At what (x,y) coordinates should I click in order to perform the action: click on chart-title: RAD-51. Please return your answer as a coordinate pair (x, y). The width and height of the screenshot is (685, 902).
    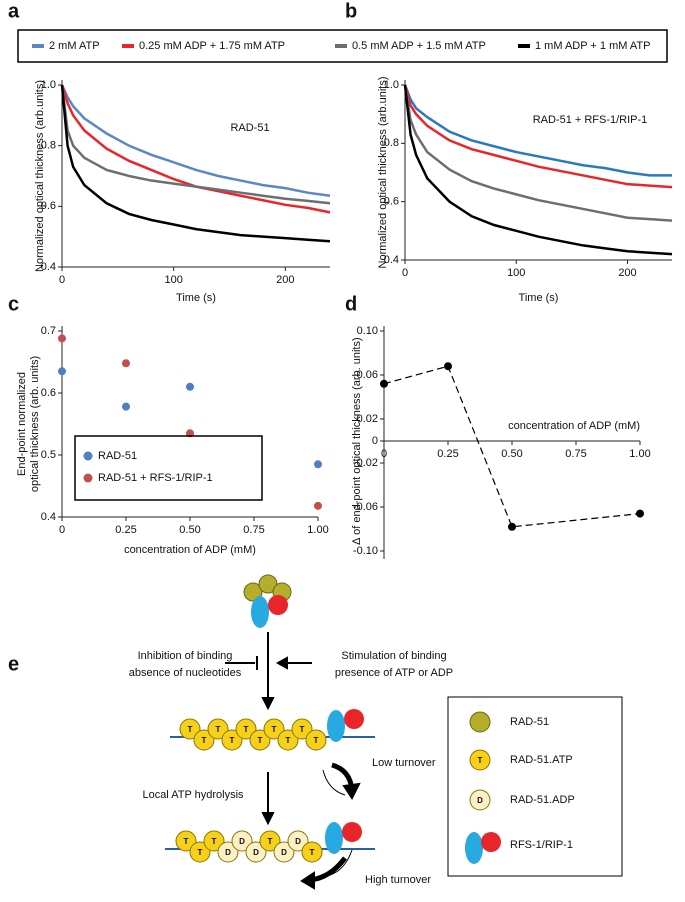
    Looking at the image, I should click on (249, 128).